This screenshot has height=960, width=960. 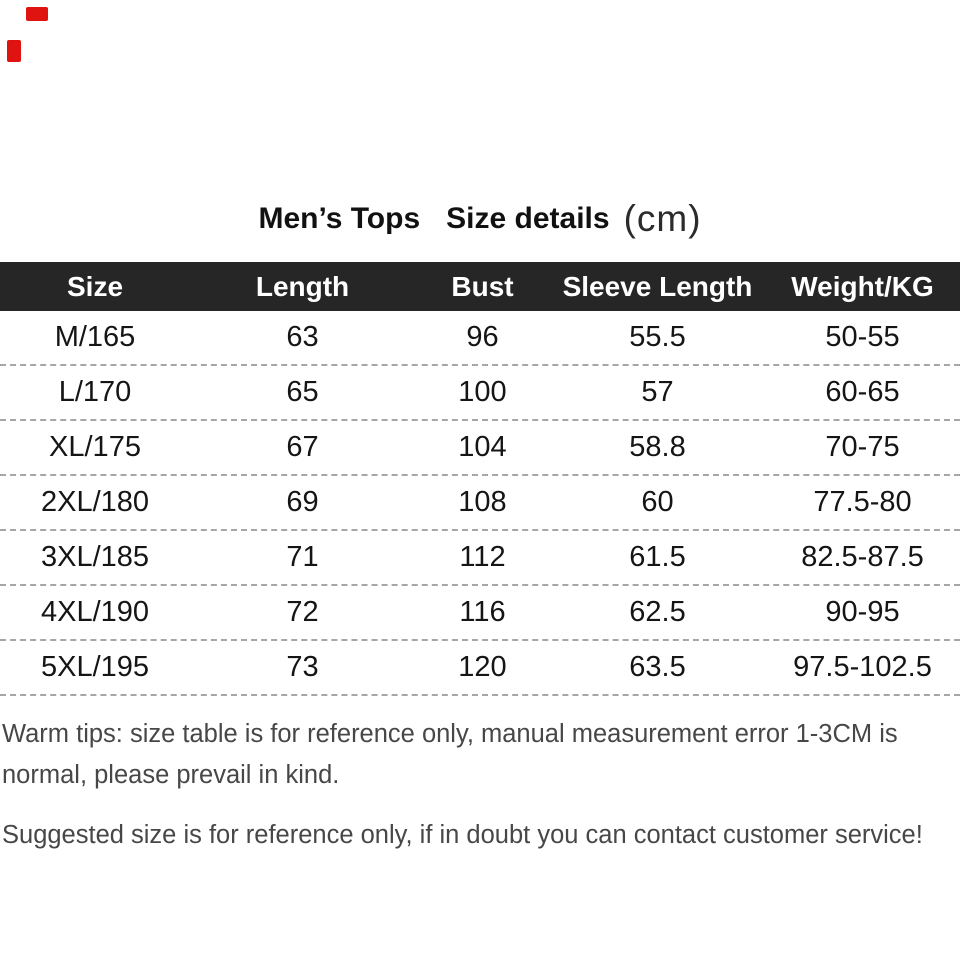 I want to click on cell-size: XL/175, so click(x=95, y=447).